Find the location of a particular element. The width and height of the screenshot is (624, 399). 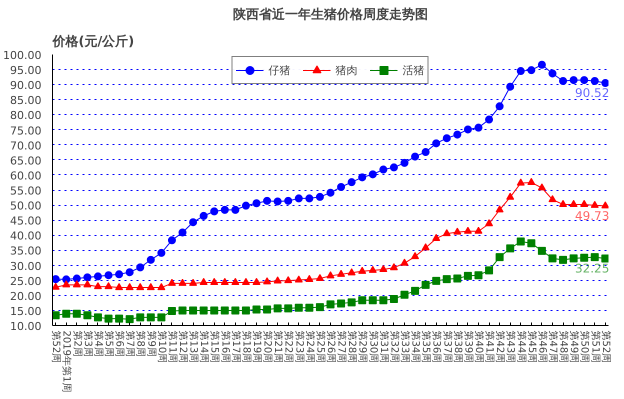

x-tick-label: 第42周 is located at coordinates (500, 347).